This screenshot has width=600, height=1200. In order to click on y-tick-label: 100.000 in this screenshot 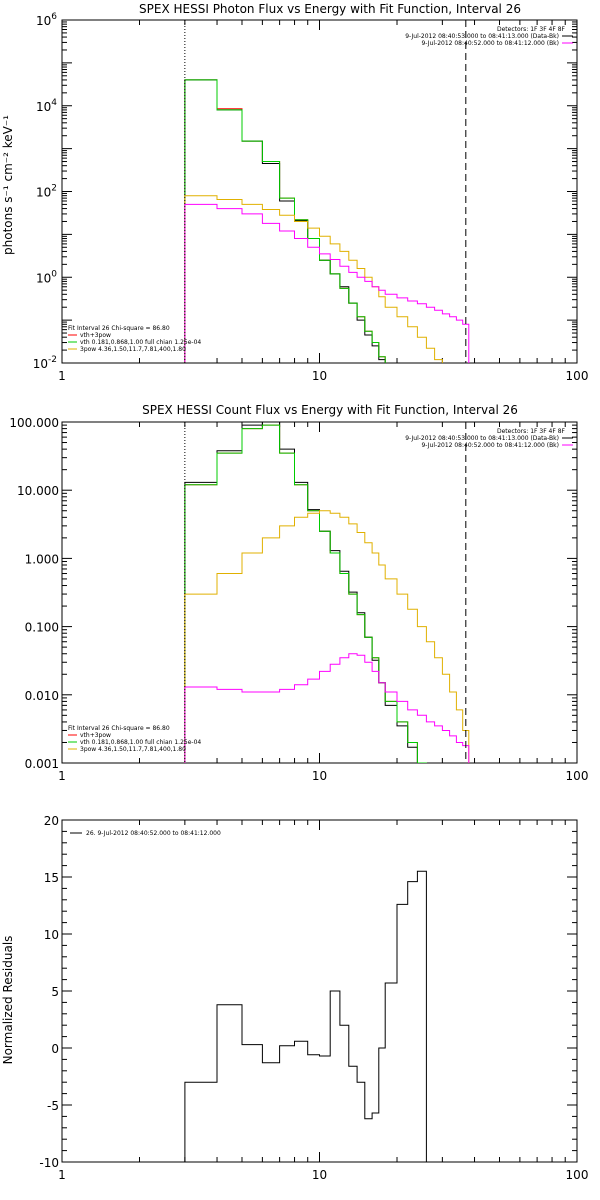, I will do `click(34, 423)`.